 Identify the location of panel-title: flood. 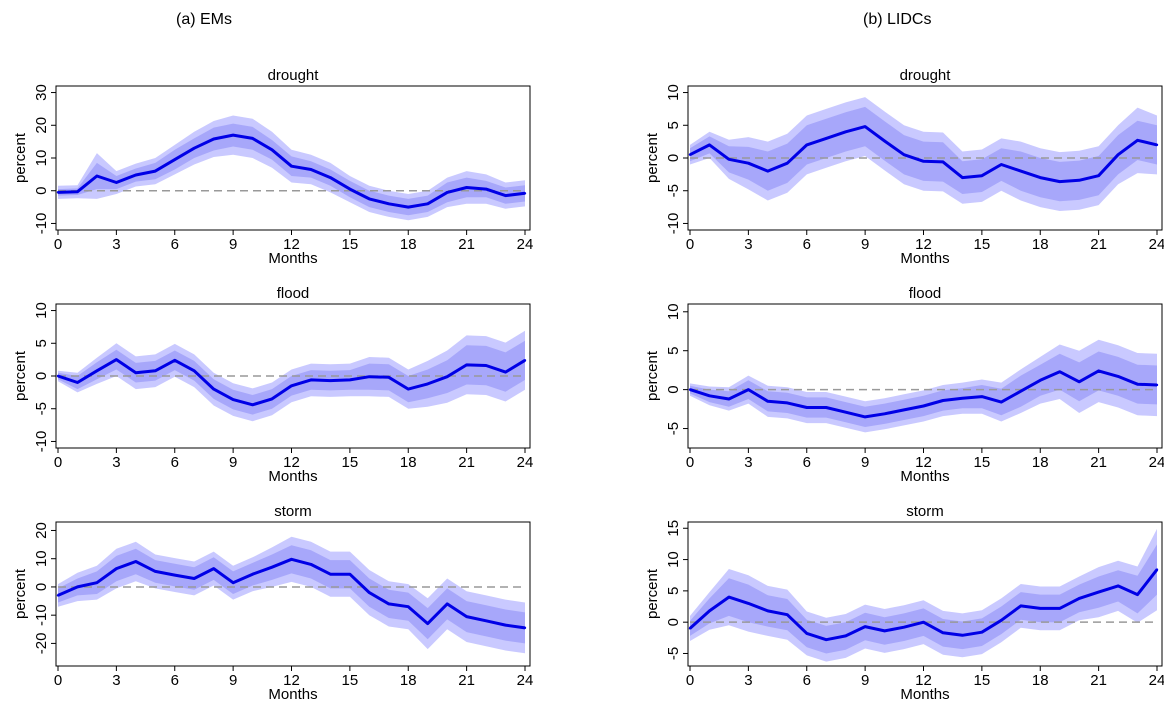
(293, 293).